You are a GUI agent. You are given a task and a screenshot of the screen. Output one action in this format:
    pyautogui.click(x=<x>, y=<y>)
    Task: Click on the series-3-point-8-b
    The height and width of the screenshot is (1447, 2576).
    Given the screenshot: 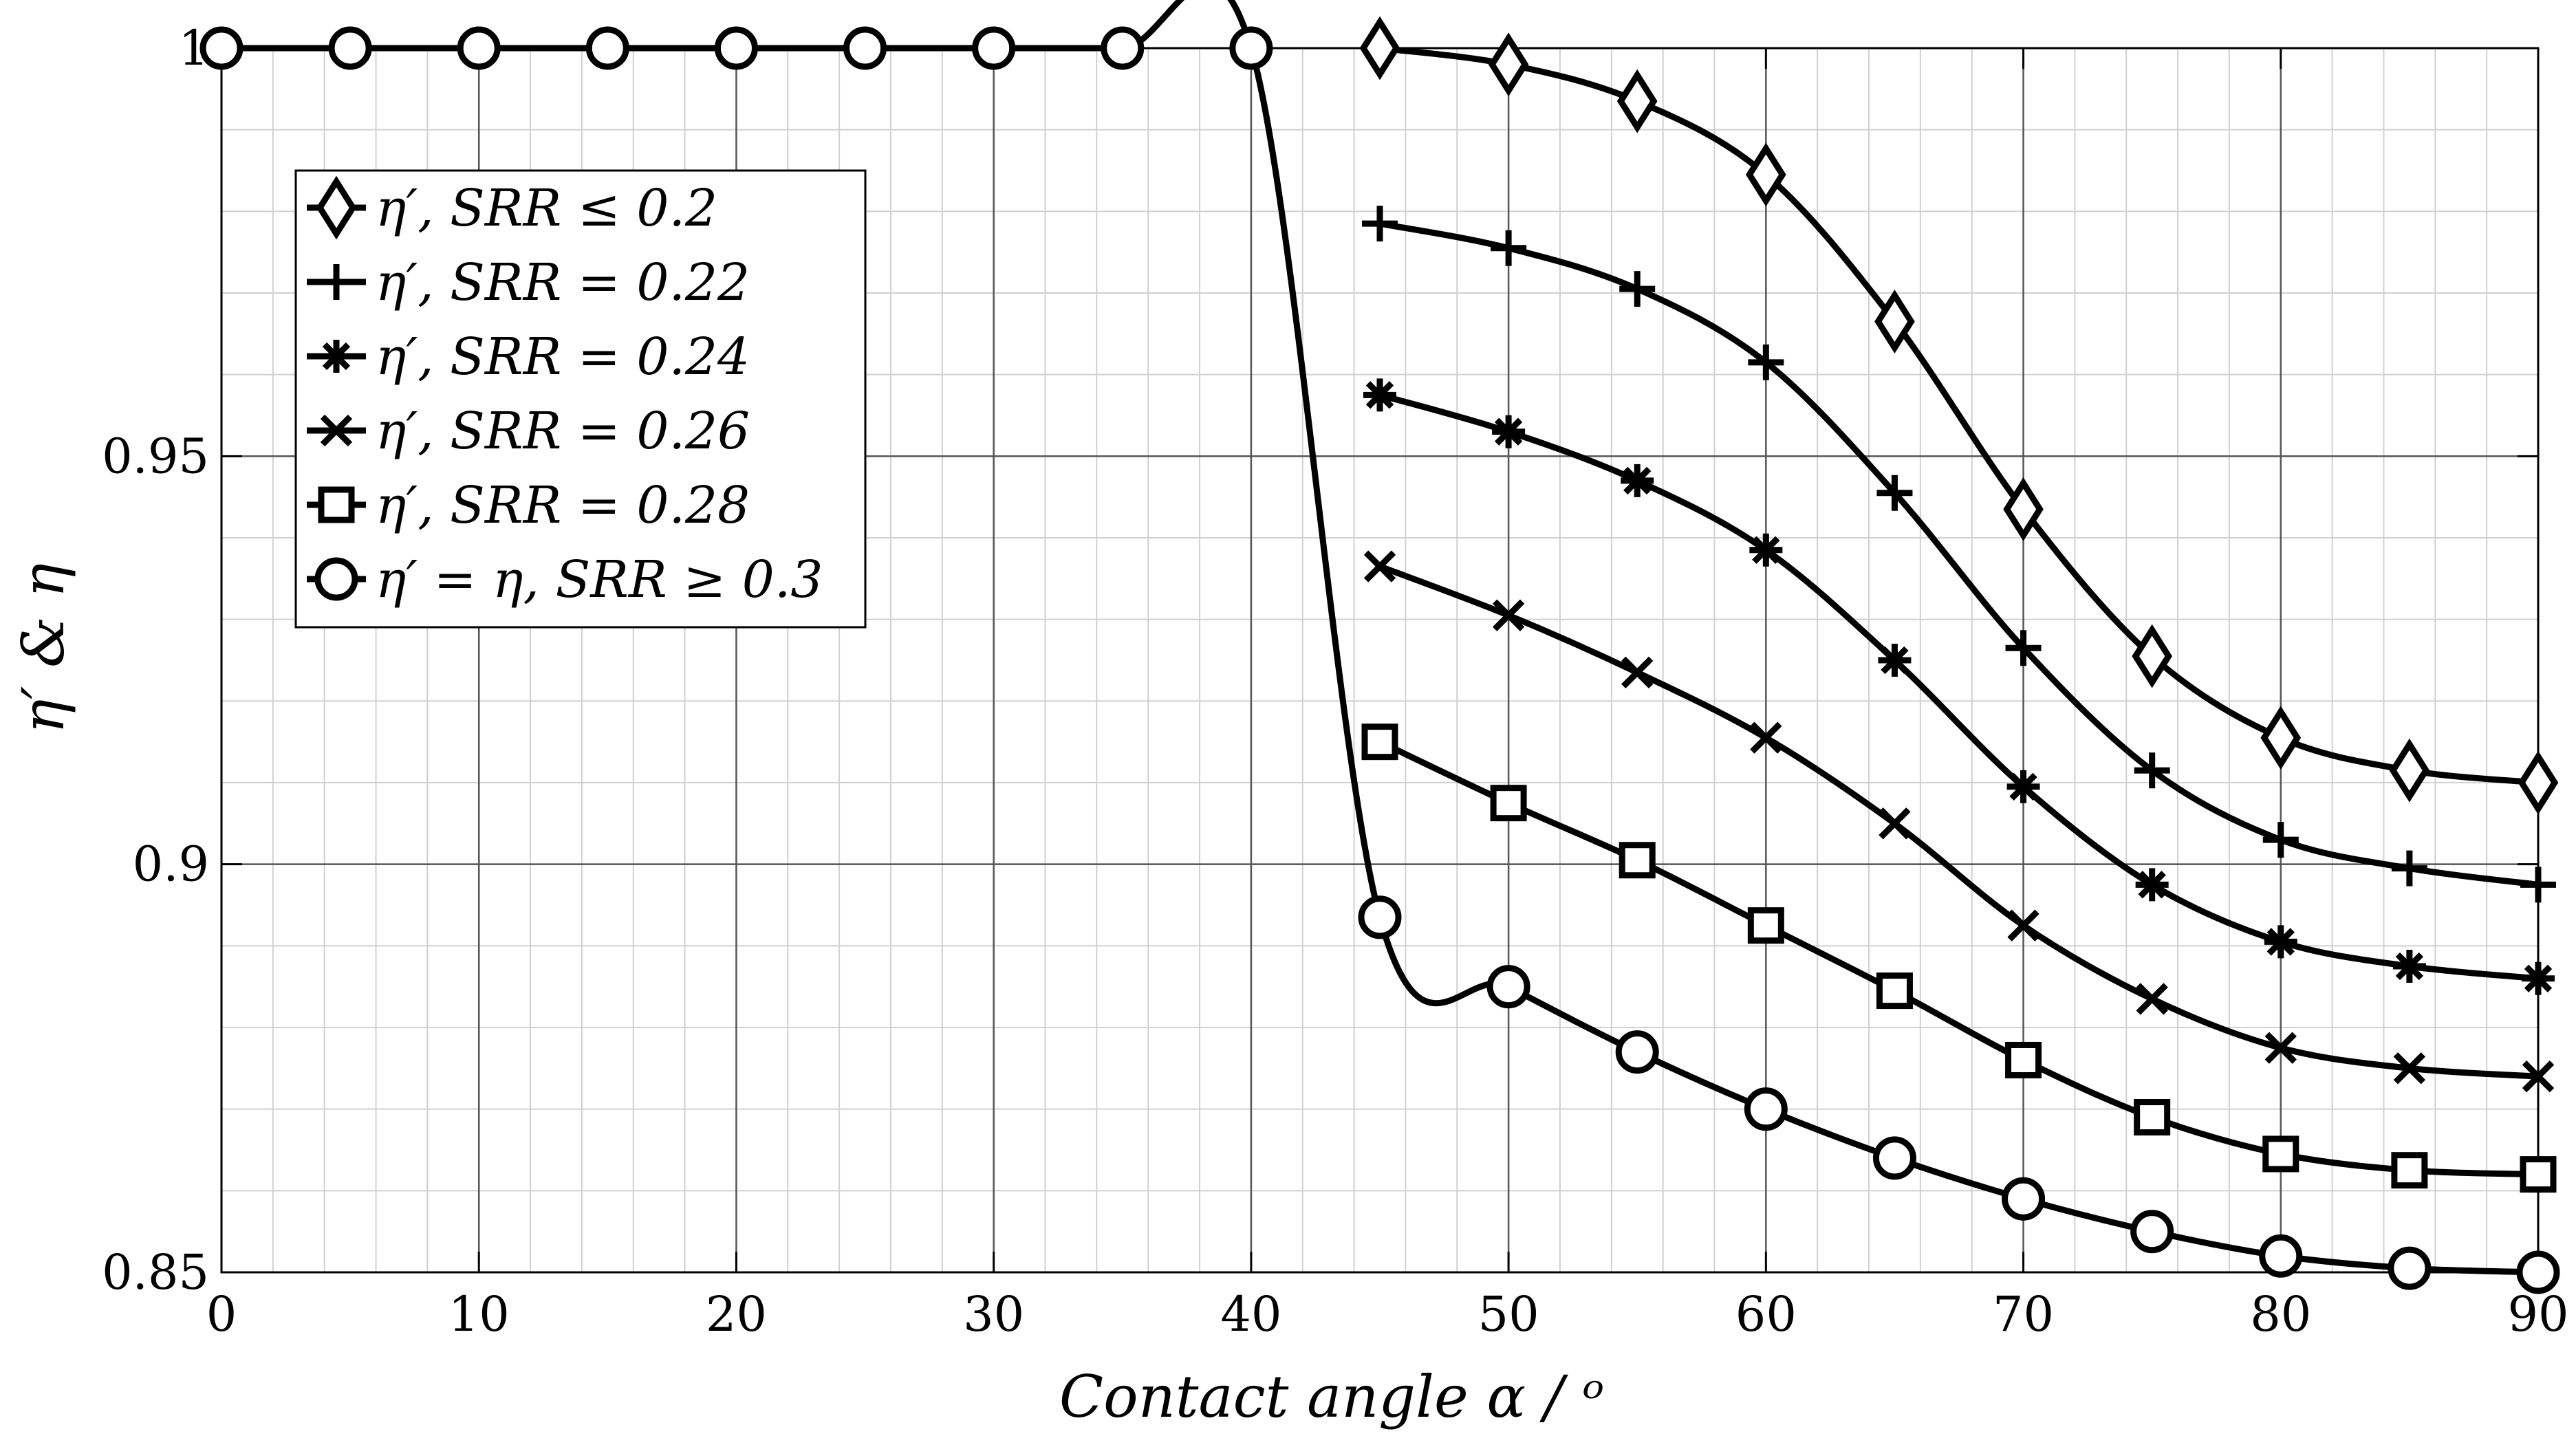 What is the action you would take?
    pyautogui.click(x=2280, y=942)
    